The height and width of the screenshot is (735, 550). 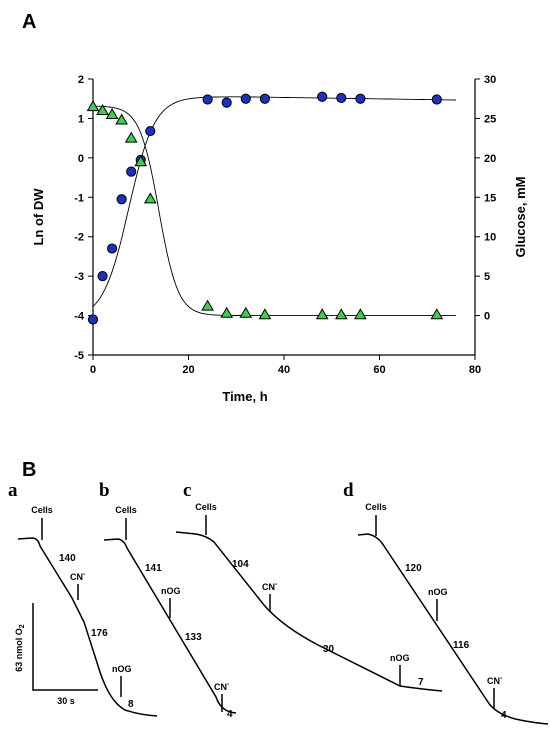 What do you see at coordinates (78, 576) in the screenshot?
I see `trace-a-cn: CN-` at bounding box center [78, 576].